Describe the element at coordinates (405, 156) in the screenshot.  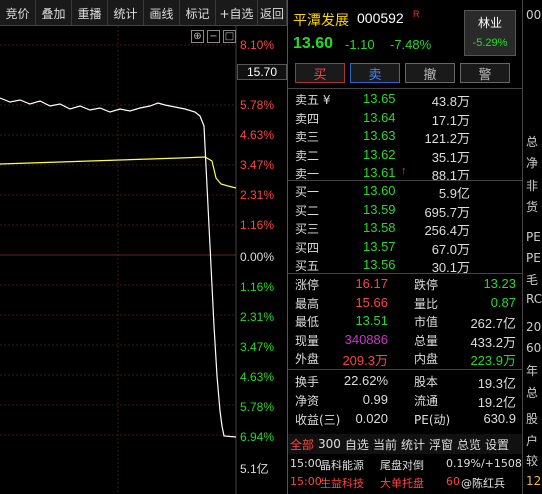
I see `order-book-row: 卖二 13.62 35.1万` at that location.